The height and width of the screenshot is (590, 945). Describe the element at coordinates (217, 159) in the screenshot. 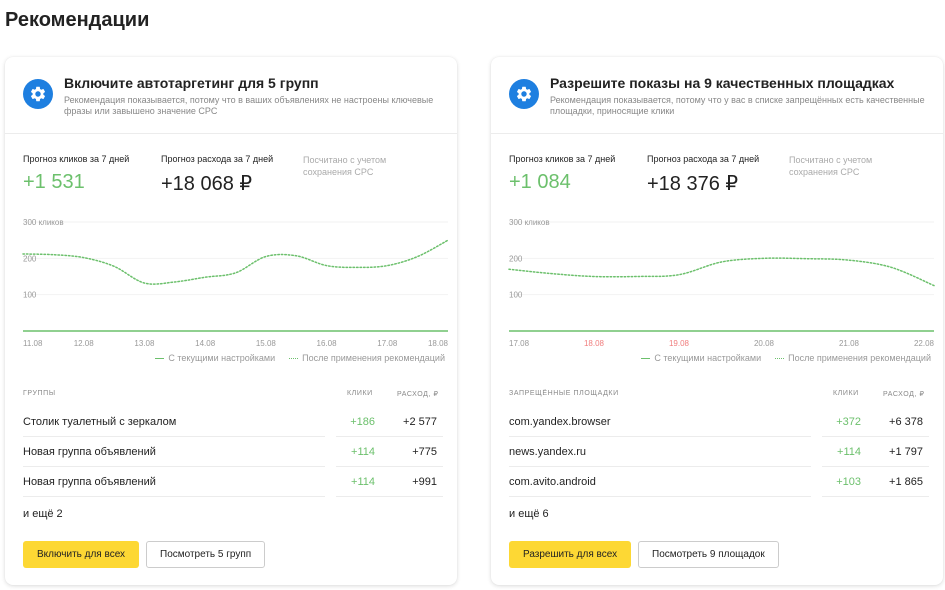

I see `spend-forecast-label: Прогноз расхода за 7 дней` at that location.